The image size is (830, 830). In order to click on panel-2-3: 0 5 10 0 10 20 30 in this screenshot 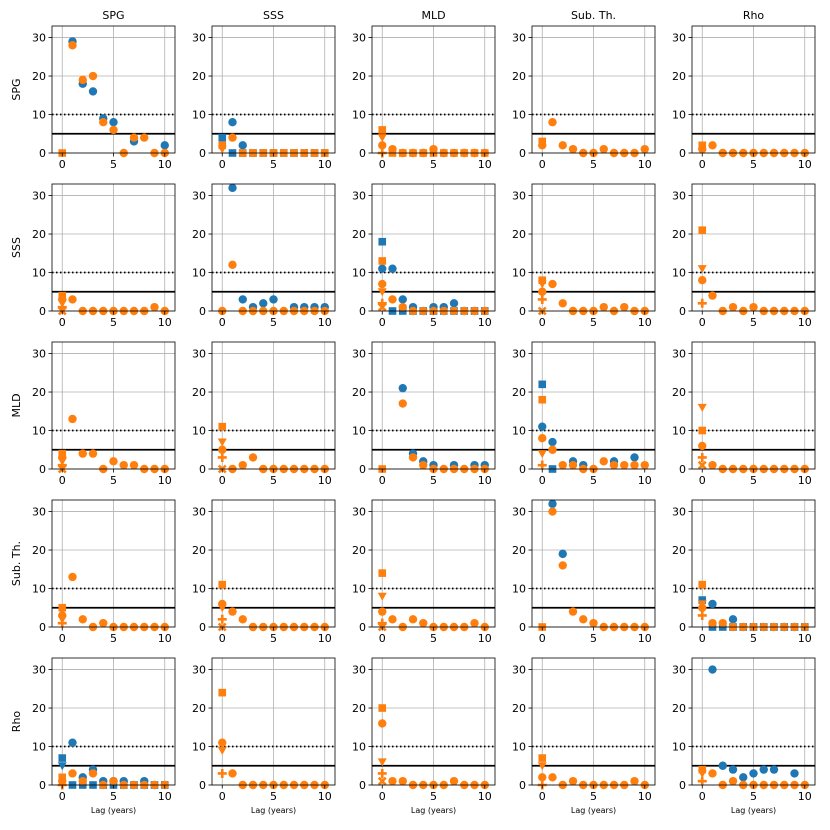, I will do `click(584, 414)`.